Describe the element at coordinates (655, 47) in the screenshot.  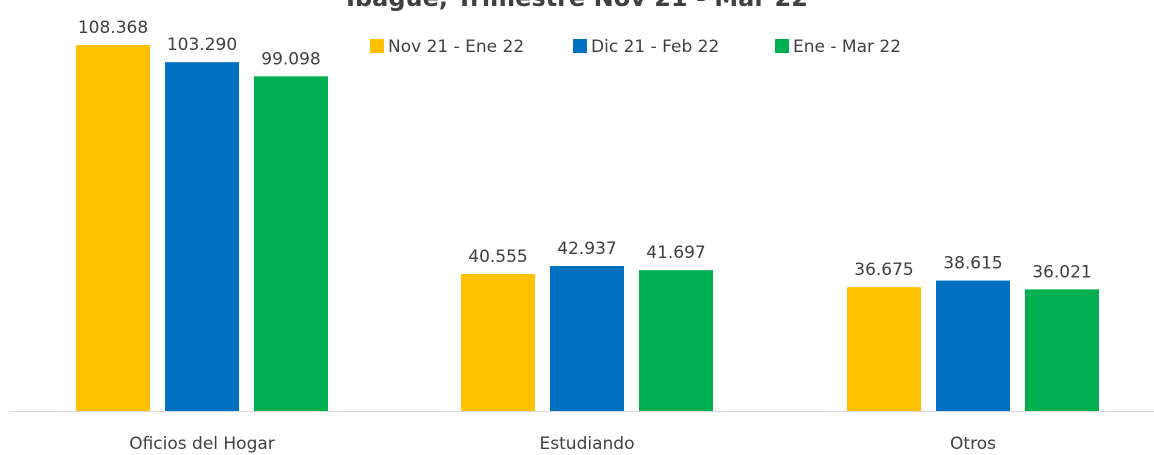
I see `legend-label: Dic 21 - Feb 22` at that location.